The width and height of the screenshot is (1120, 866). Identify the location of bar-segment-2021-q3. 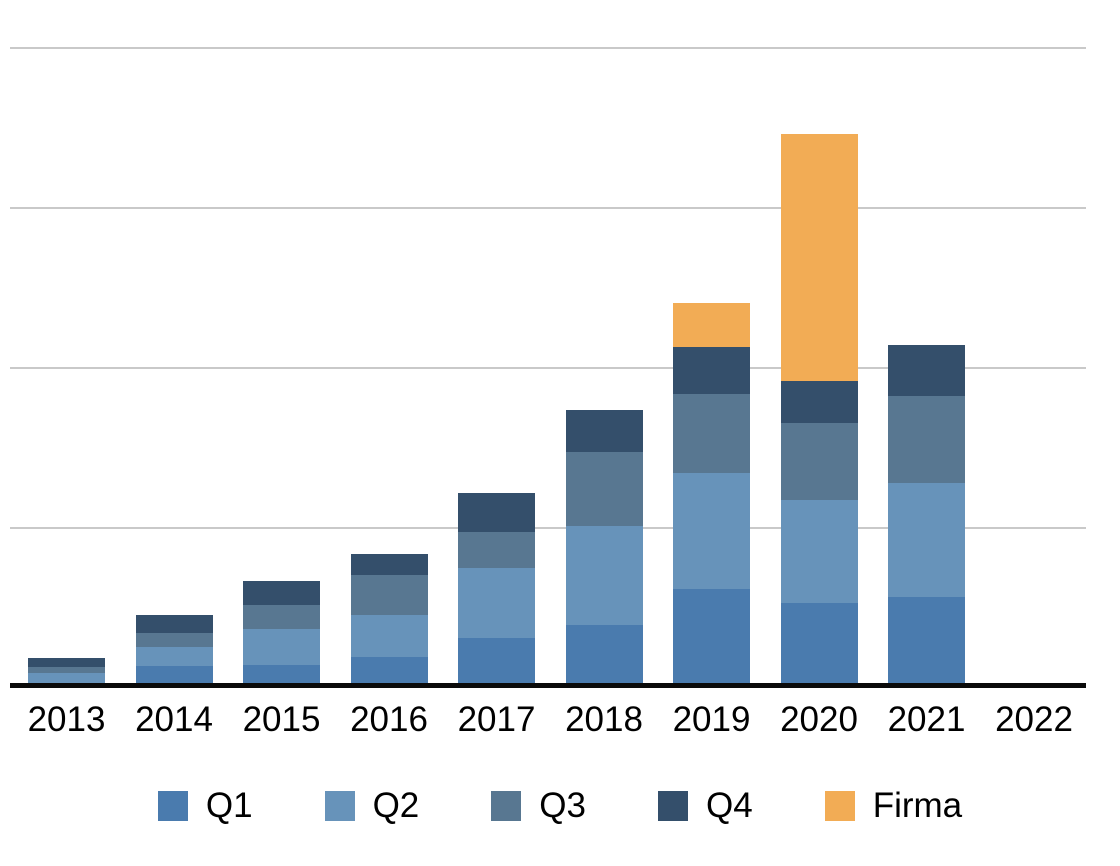
(926, 439).